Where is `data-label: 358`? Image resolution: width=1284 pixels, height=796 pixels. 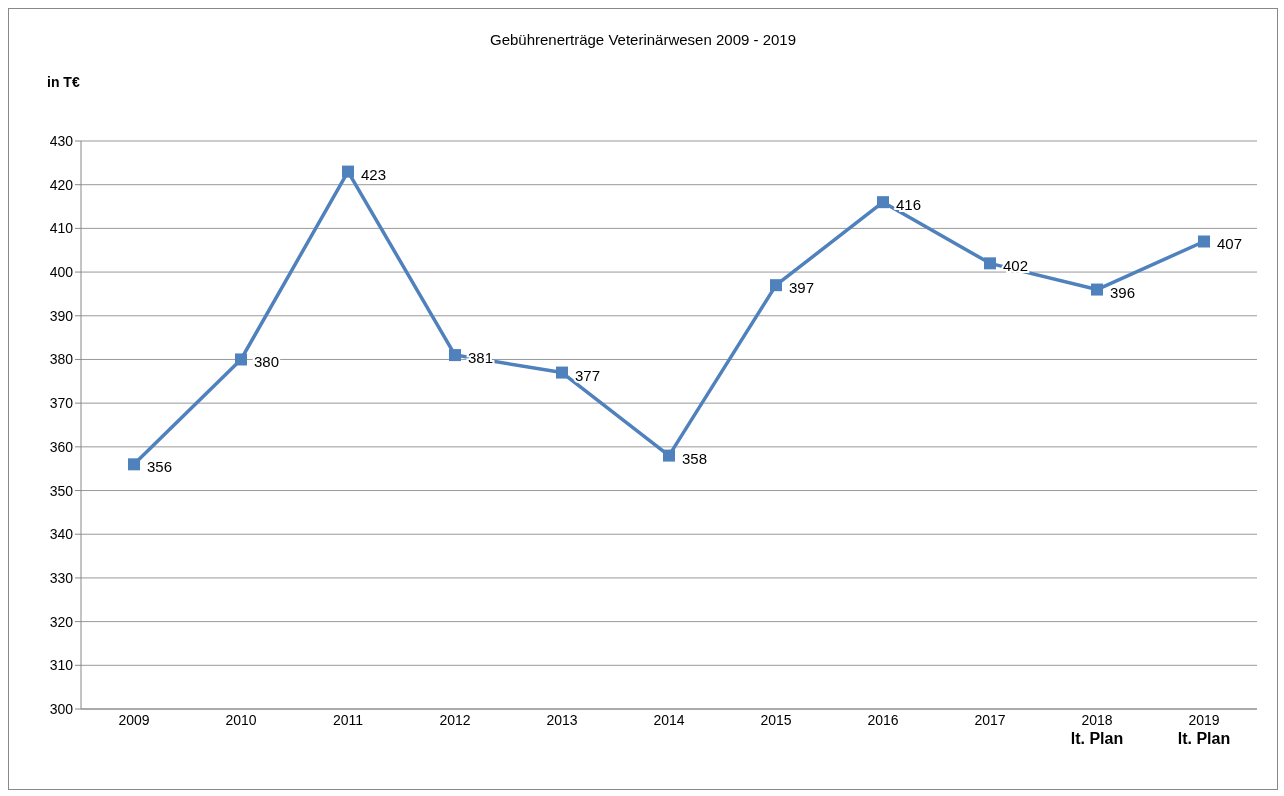
data-label: 358 is located at coordinates (695, 458).